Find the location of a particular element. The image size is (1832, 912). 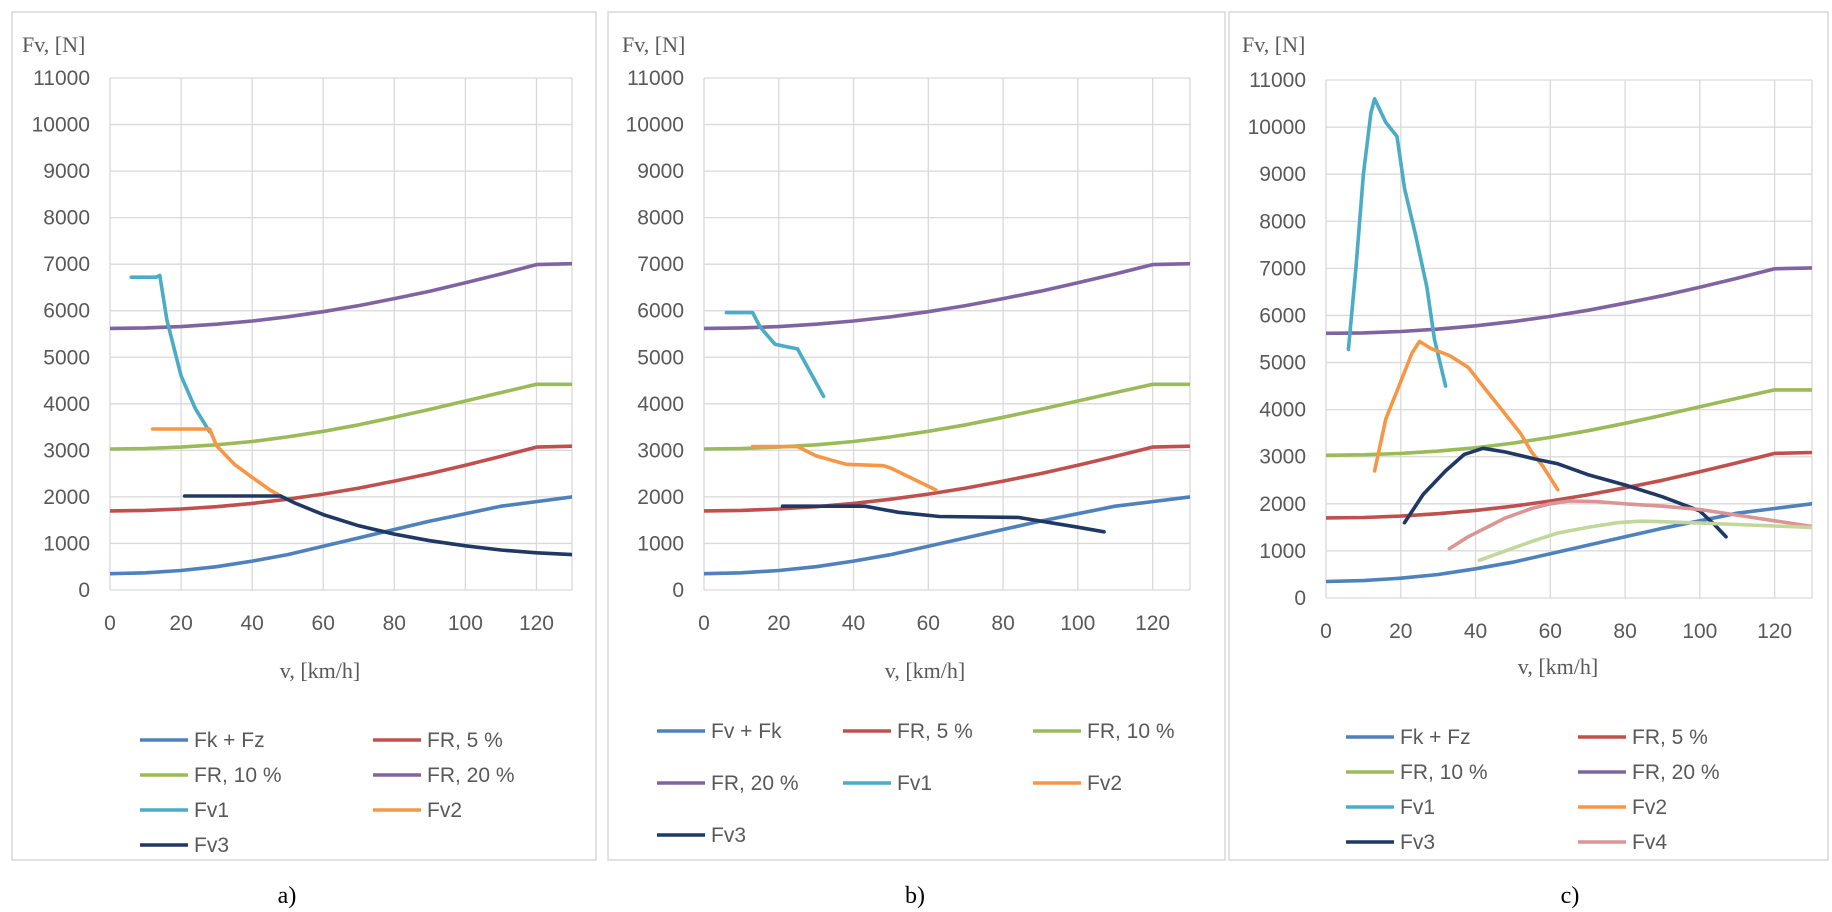

panel-caption: b) is located at coordinates (915, 896).